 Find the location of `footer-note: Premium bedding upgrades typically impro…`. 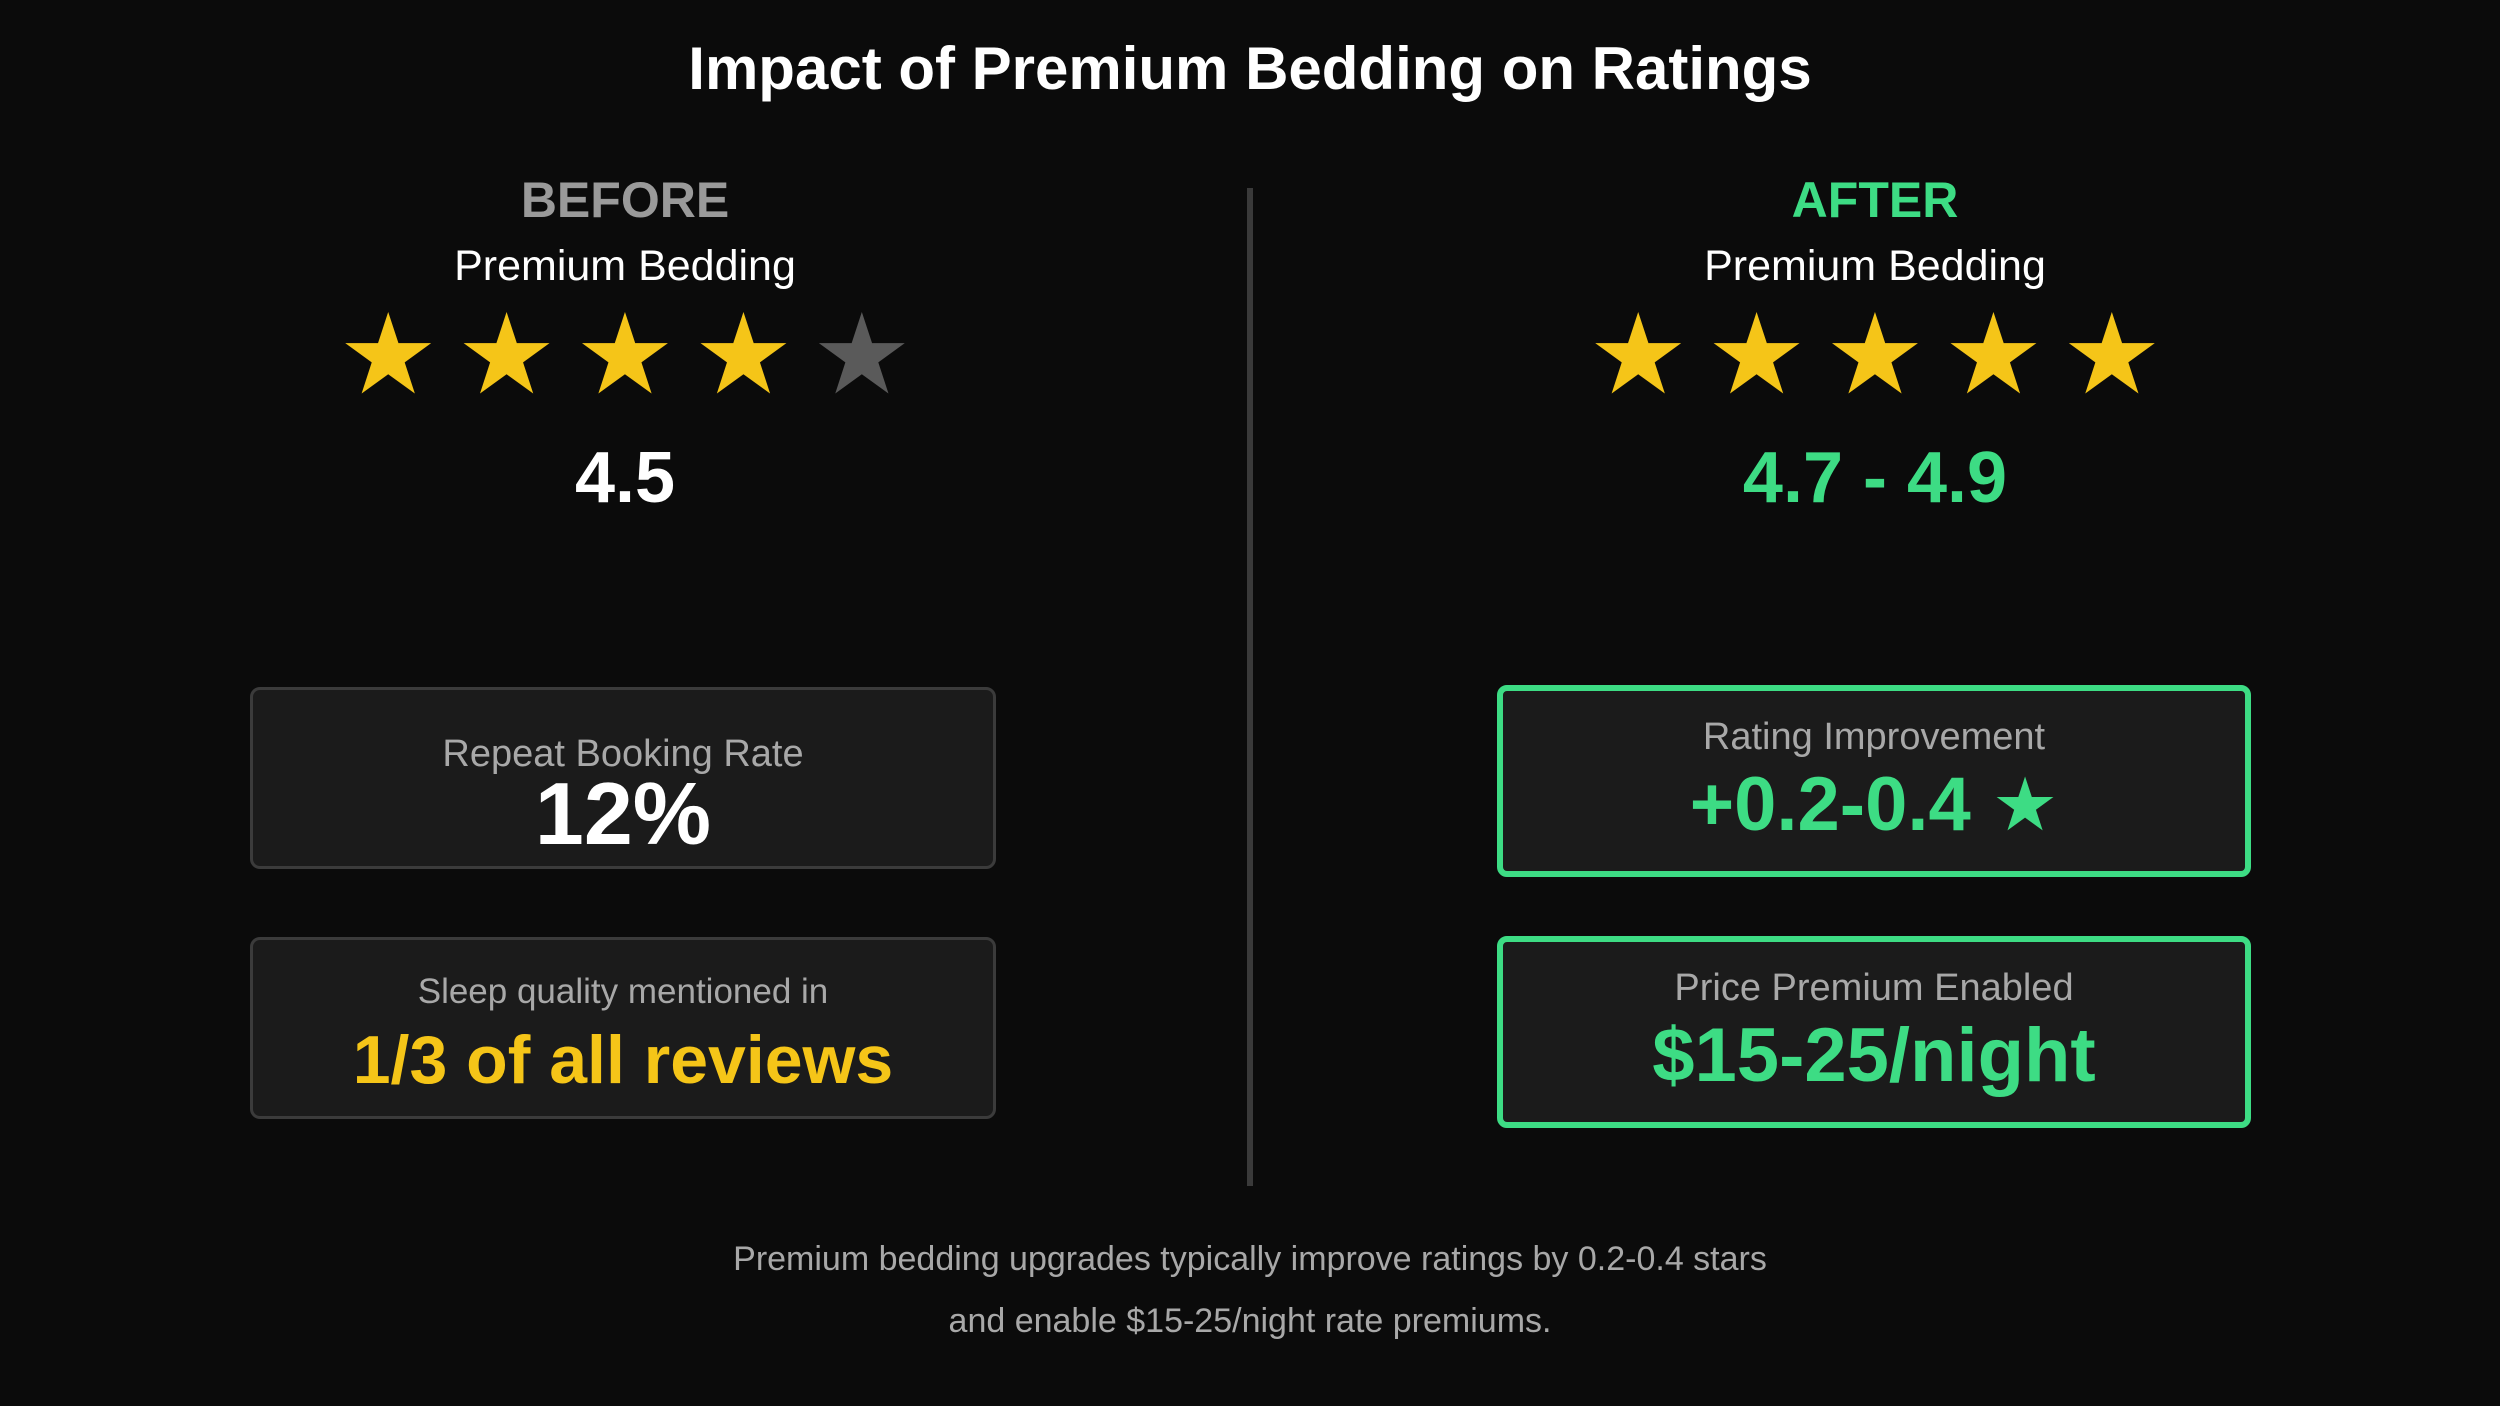

footer-note: Premium bedding upgrades typically impro… is located at coordinates (1250, 1290).